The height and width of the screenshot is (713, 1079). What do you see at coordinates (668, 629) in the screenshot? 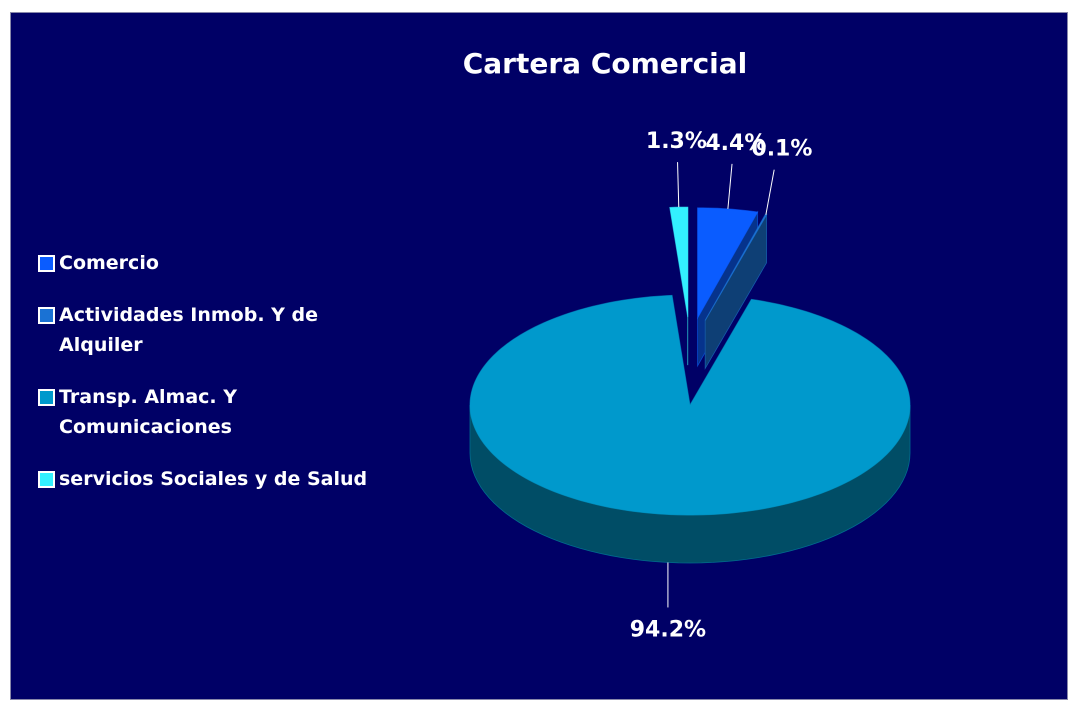
I see `data-label: 94.2%` at bounding box center [668, 629].